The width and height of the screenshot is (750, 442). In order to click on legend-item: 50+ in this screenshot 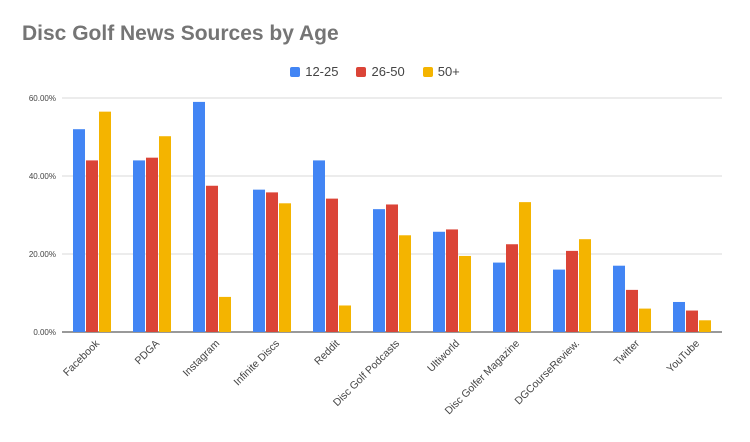, I will do `click(441, 71)`.